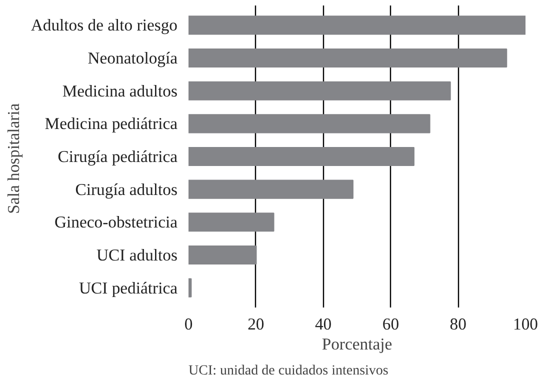 The width and height of the screenshot is (545, 383). Describe the element at coordinates (13, 158) in the screenshot. I see `y-axis-title: Sala hospitalaria` at that location.